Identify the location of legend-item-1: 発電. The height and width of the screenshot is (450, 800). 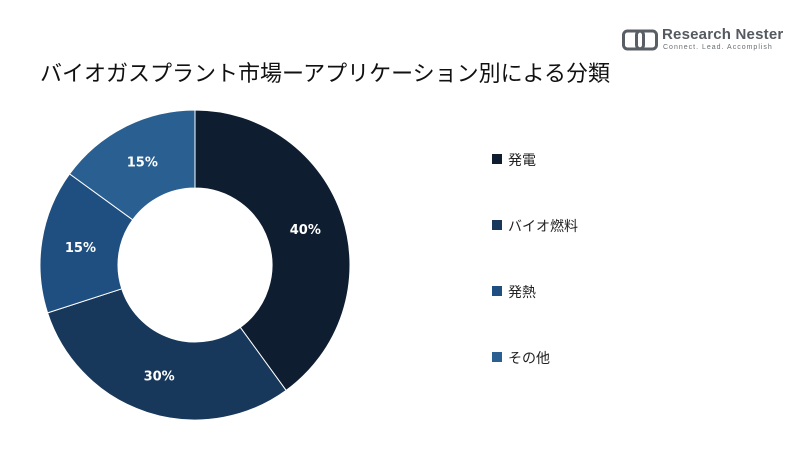
(514, 160).